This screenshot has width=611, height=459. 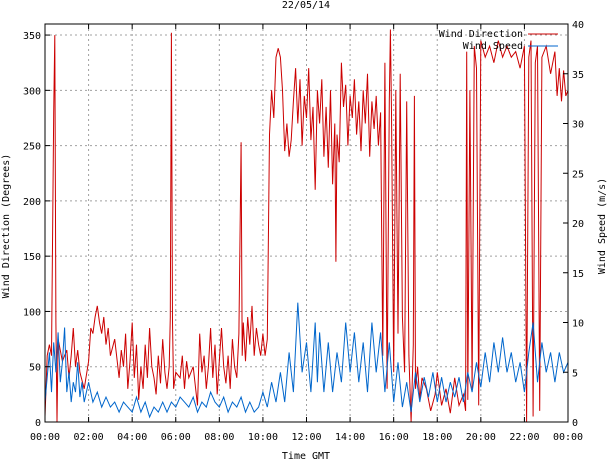 I want to click on legend: Wind Direction Wind Speed, so click(x=498, y=40).